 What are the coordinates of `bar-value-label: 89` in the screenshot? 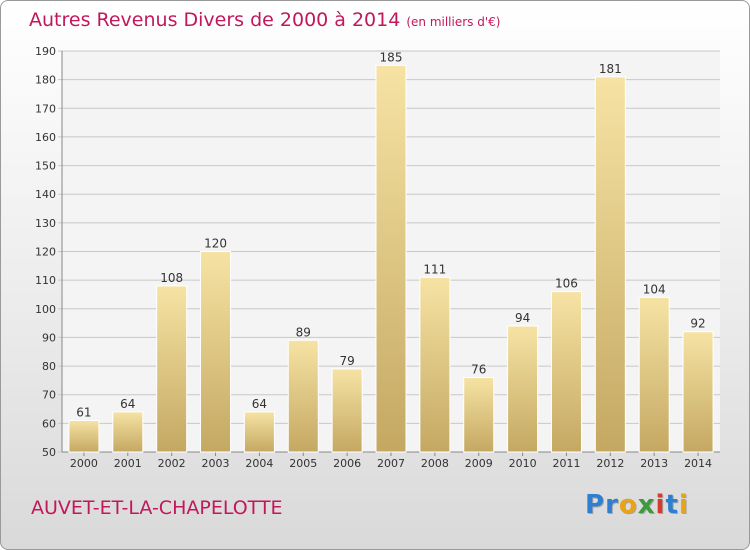 It's located at (303, 332).